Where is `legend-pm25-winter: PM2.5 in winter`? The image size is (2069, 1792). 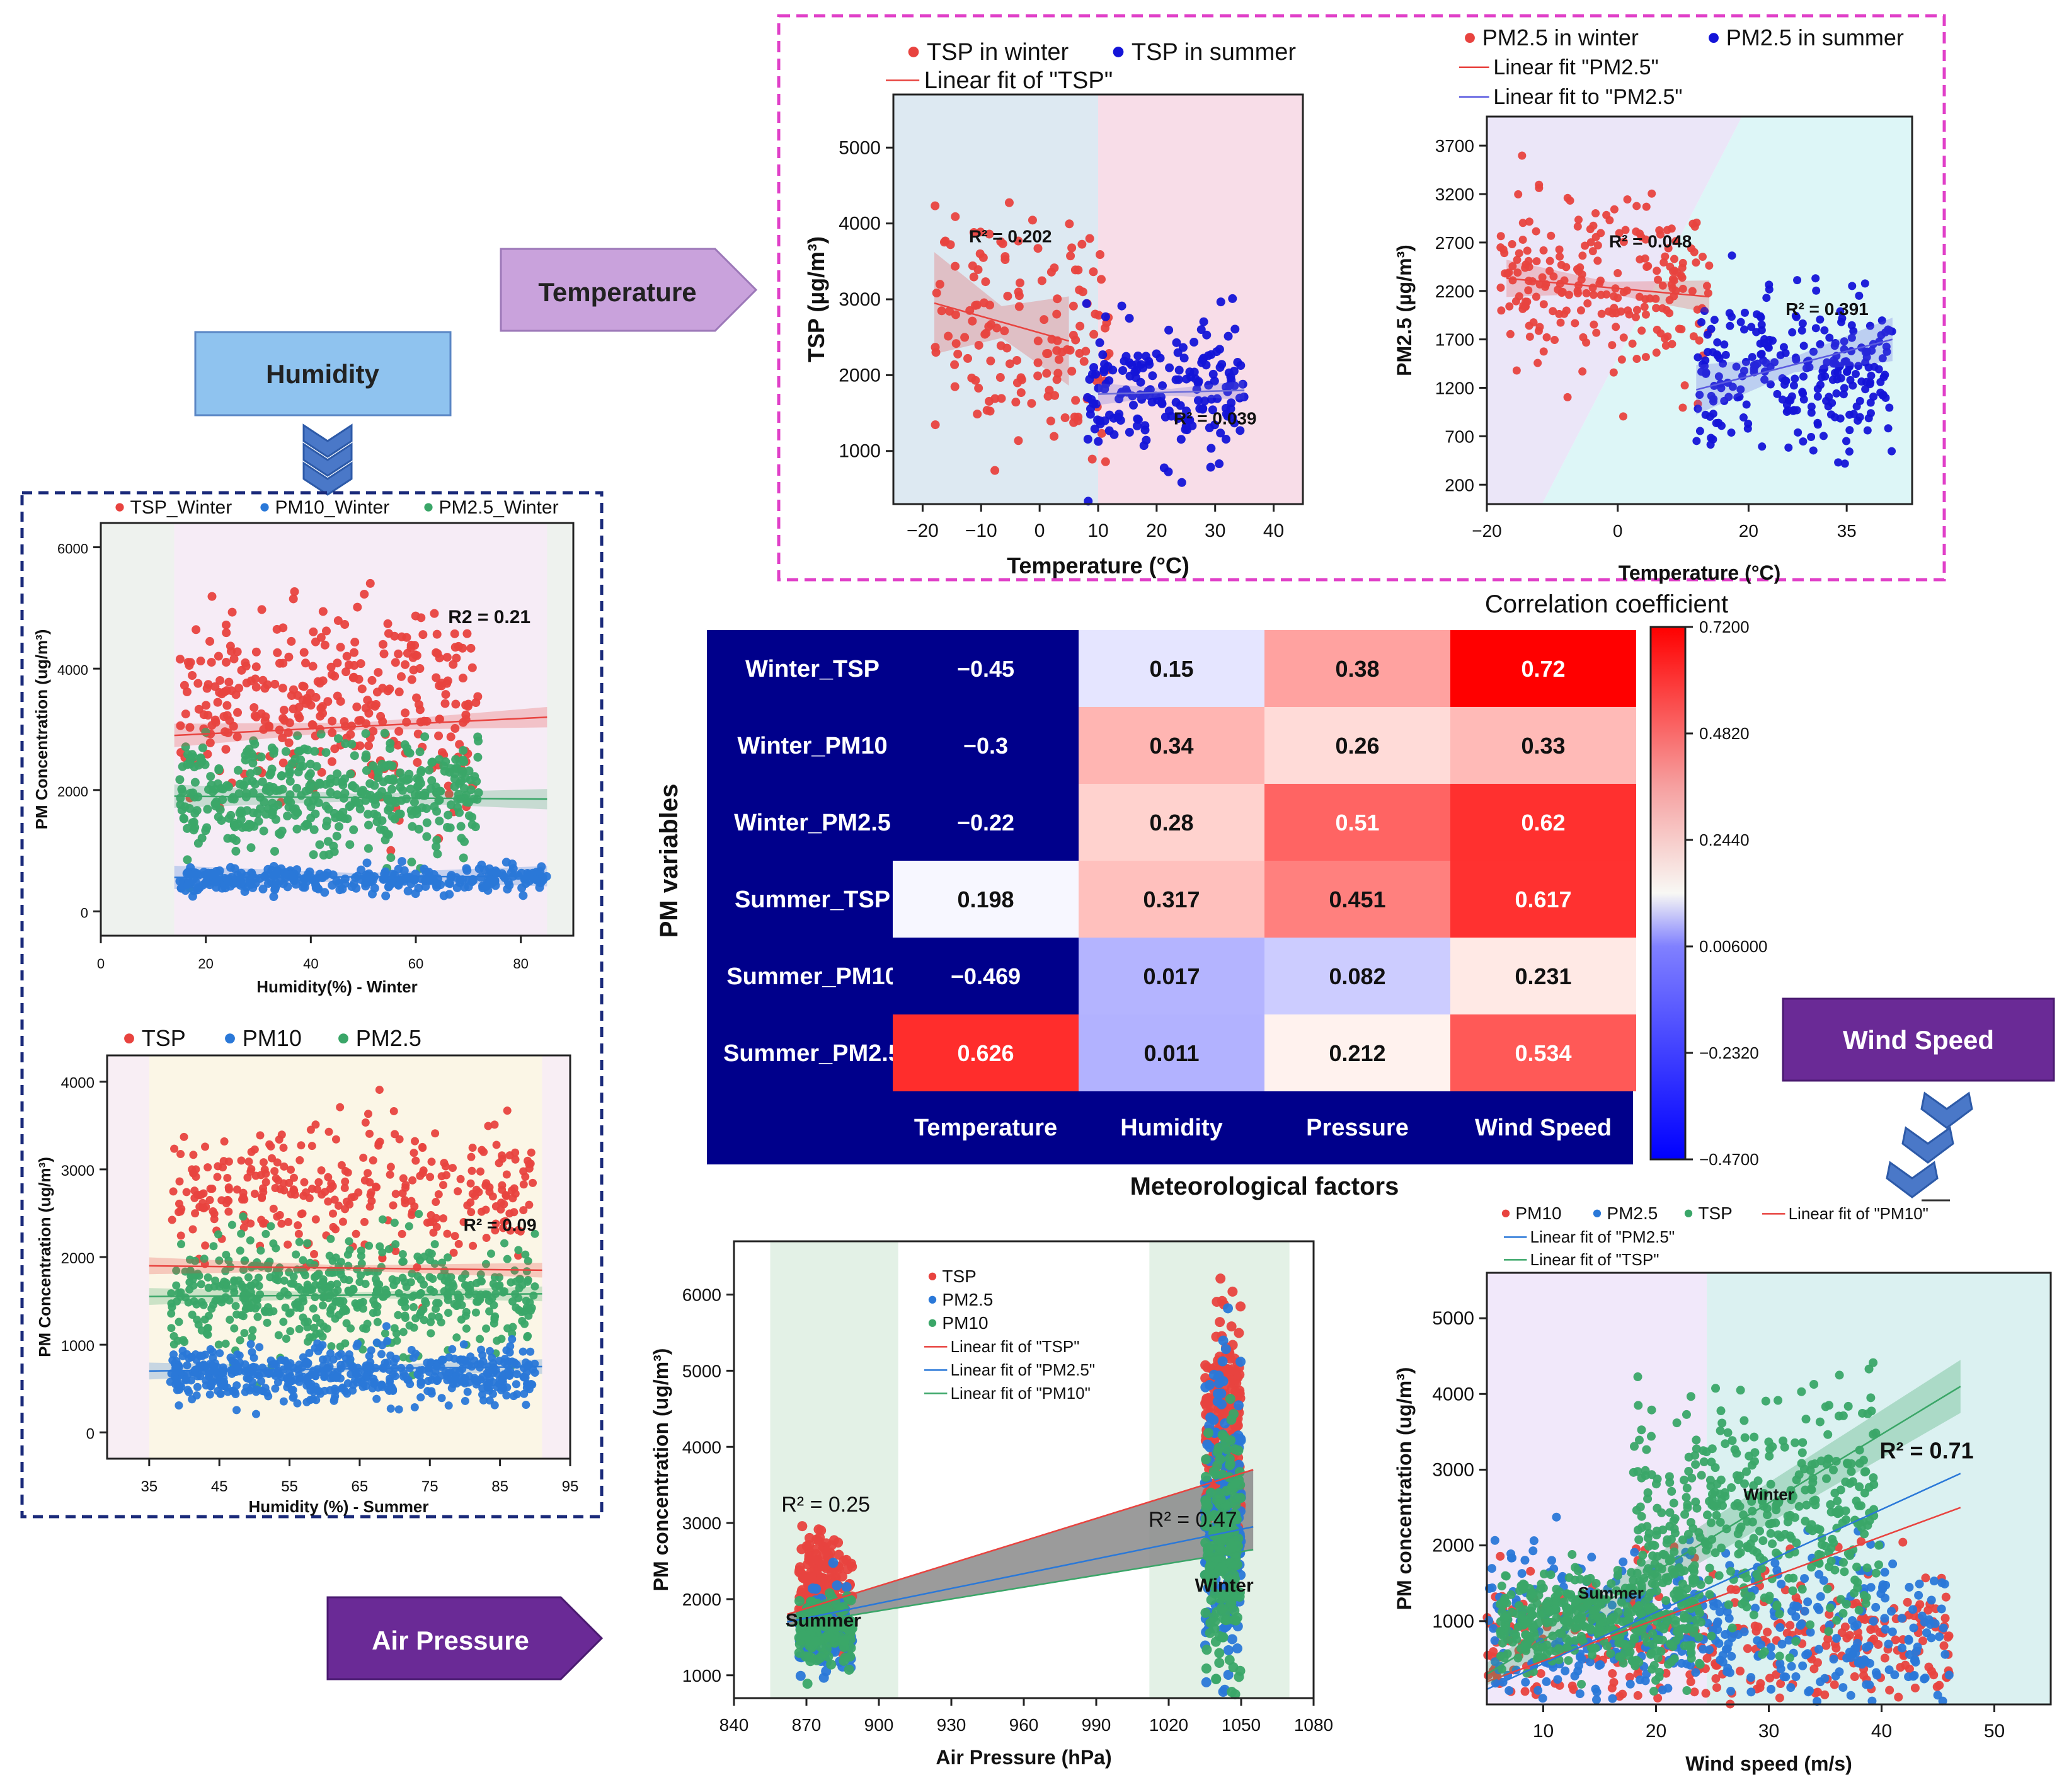
legend-pm25-winter: PM2.5 in winter is located at coordinates (1560, 38).